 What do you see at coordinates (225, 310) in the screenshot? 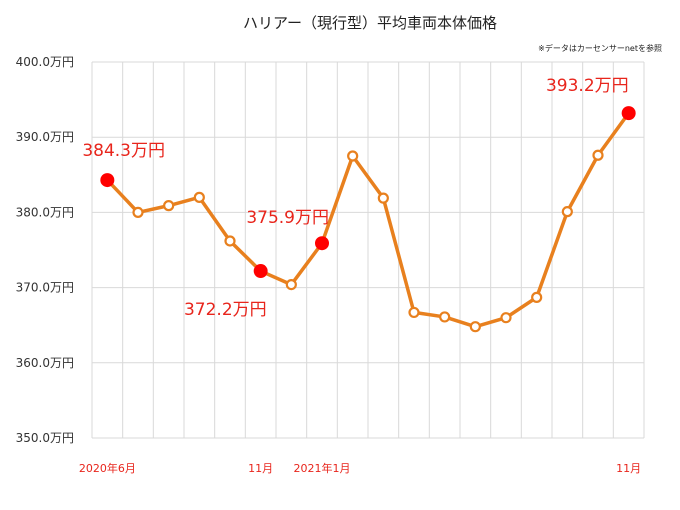
I see `data-label: 372.2万円` at bounding box center [225, 310].